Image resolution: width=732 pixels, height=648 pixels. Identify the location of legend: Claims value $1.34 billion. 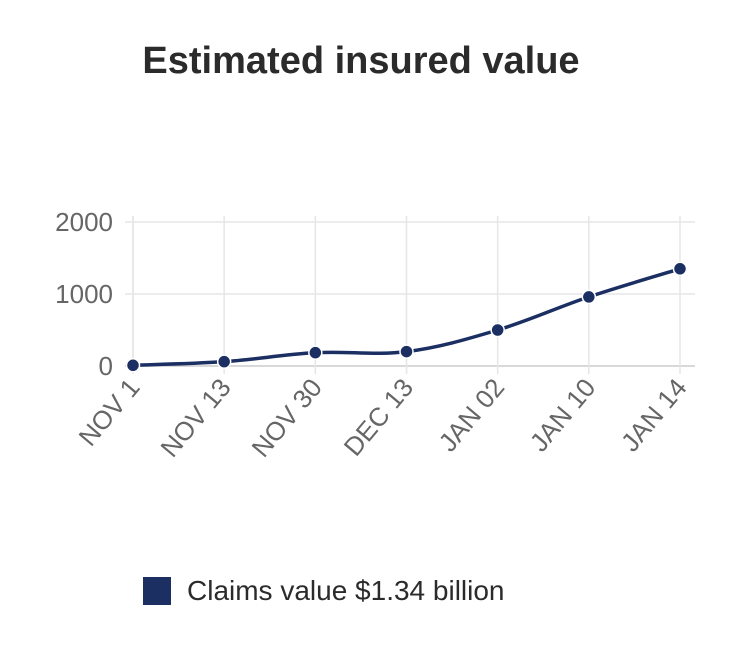
(324, 591).